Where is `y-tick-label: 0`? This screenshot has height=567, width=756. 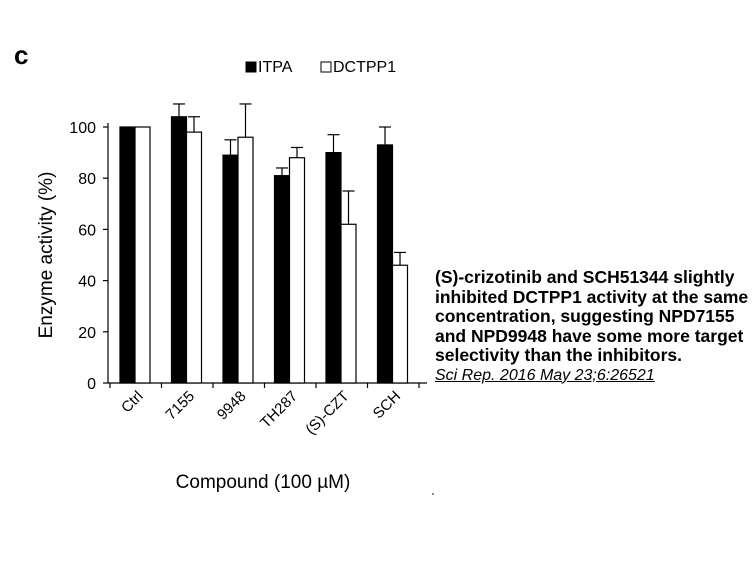
y-tick-label: 0 is located at coordinates (91, 384).